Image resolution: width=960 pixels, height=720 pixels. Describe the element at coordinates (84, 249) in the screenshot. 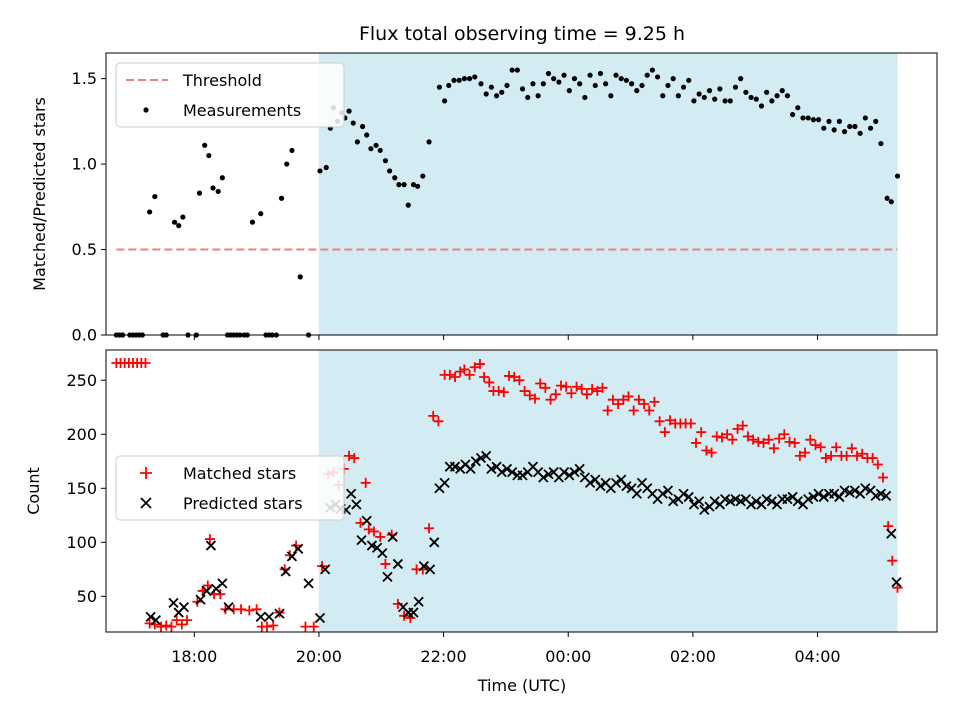

I see `y-tick-label: 0.5` at that location.